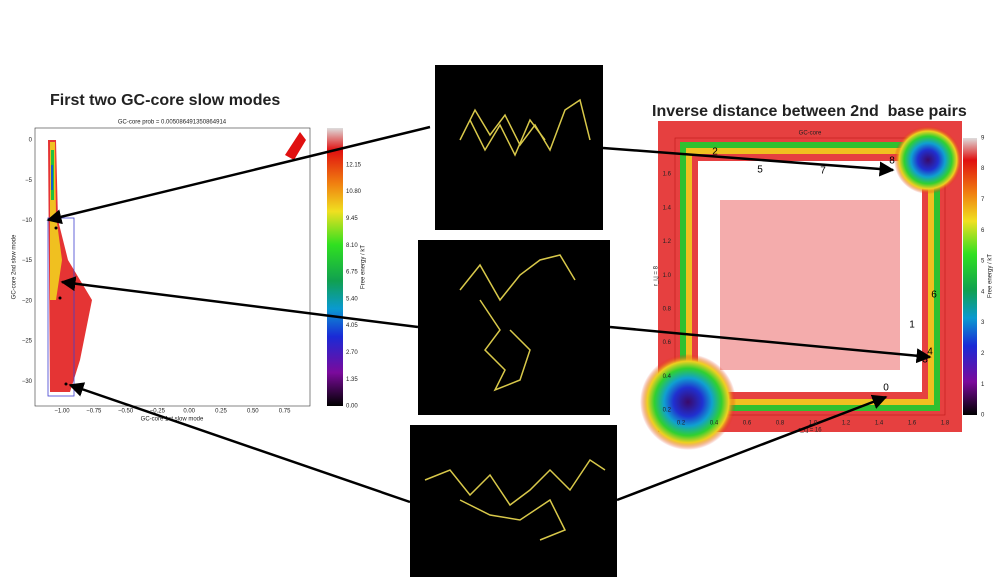 This screenshot has width=999, height=582. I want to click on colorbar-tick-label: 1, so click(983, 385).